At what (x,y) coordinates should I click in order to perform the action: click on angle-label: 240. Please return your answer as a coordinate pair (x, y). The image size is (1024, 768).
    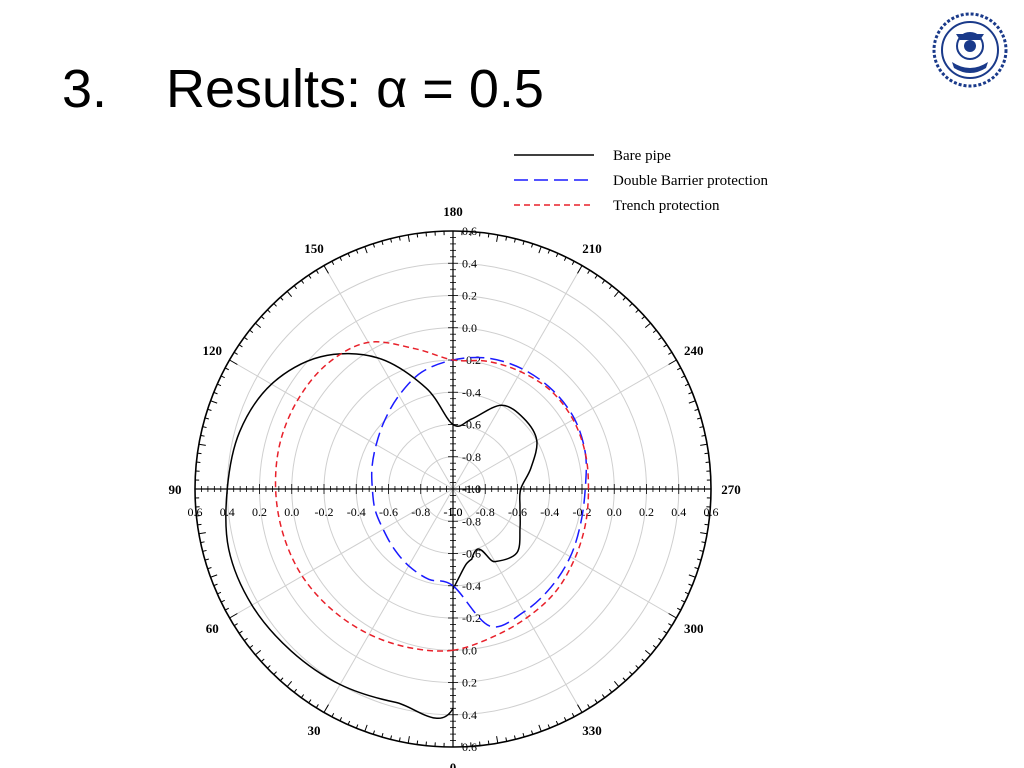
    Looking at the image, I should click on (694, 350).